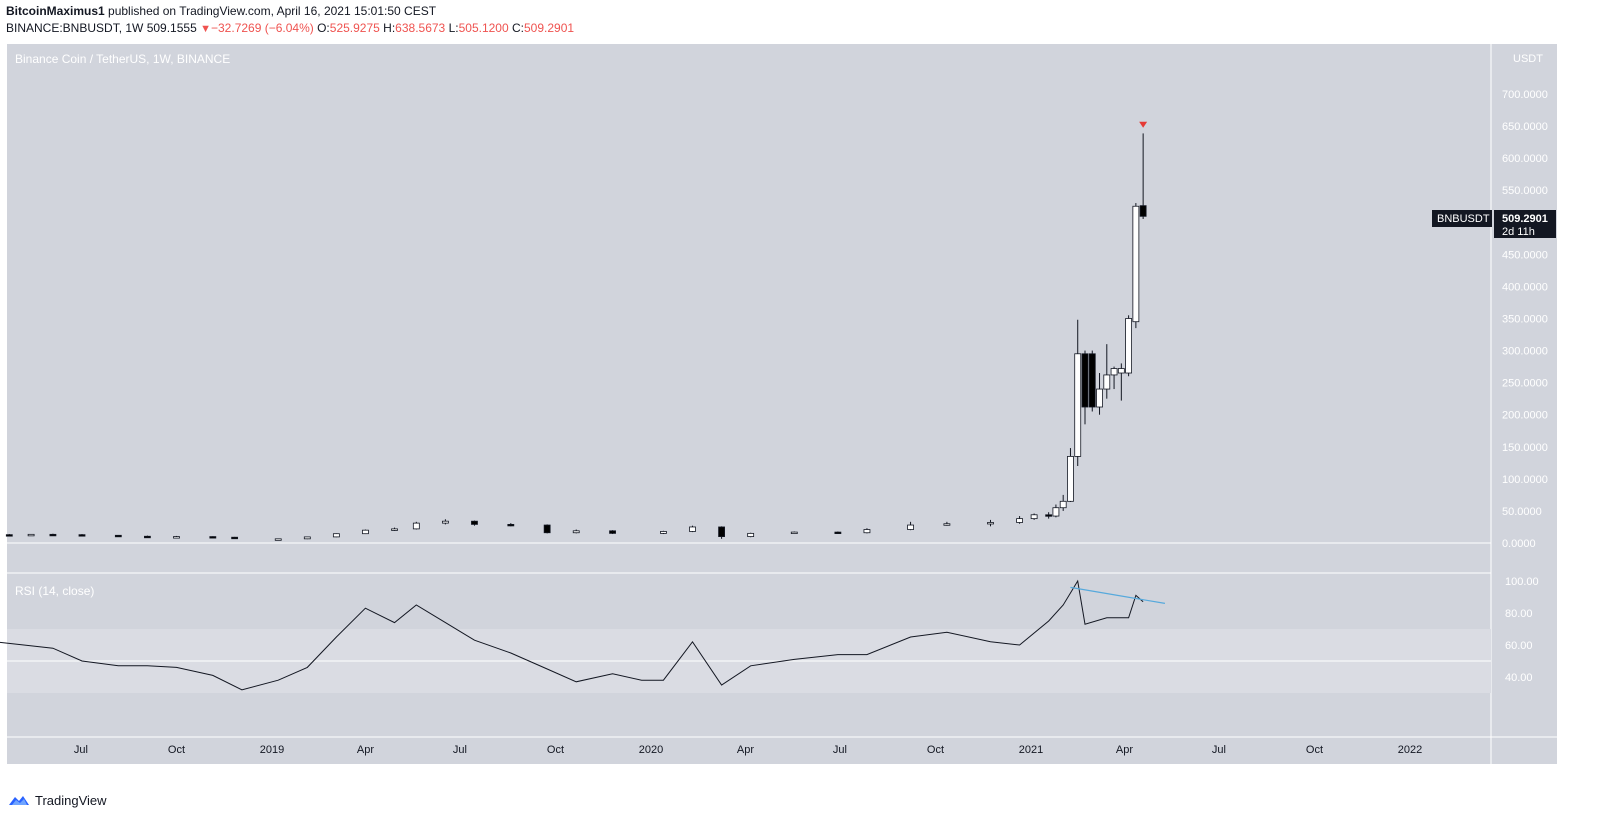 The image size is (1605, 819). What do you see at coordinates (389, 28) in the screenshot?
I see `high-label: H:` at bounding box center [389, 28].